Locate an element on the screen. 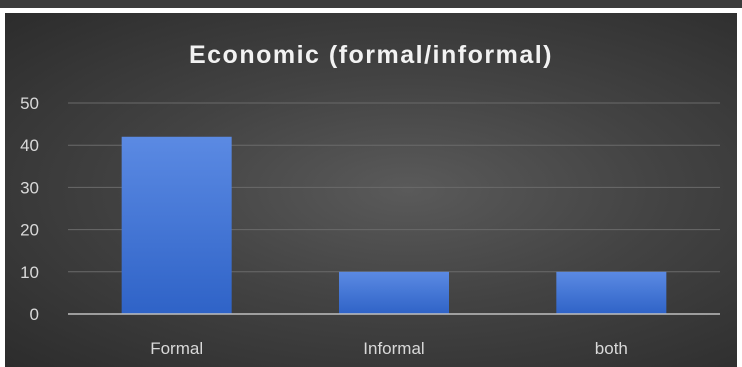  y-tick-label: 20 is located at coordinates (29, 230).